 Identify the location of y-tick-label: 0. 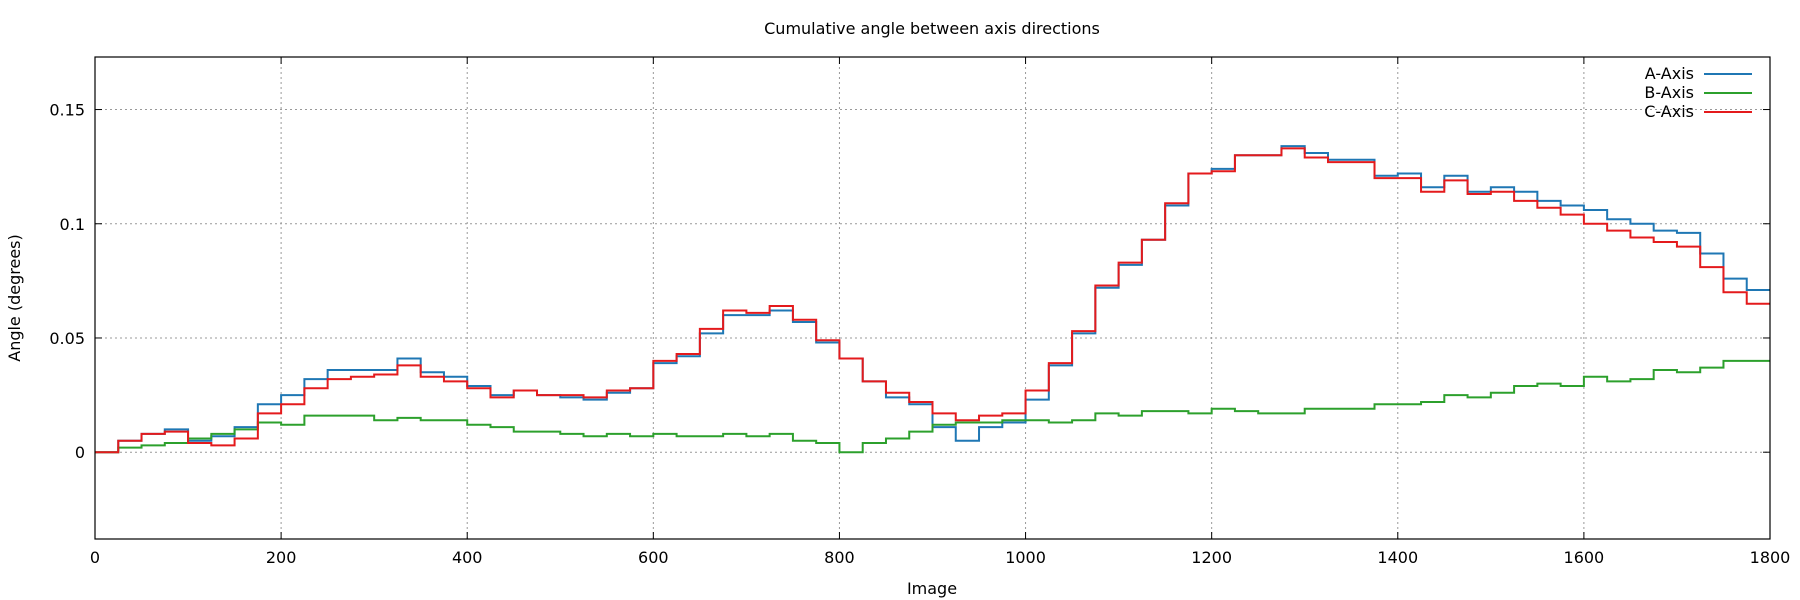
(80, 452).